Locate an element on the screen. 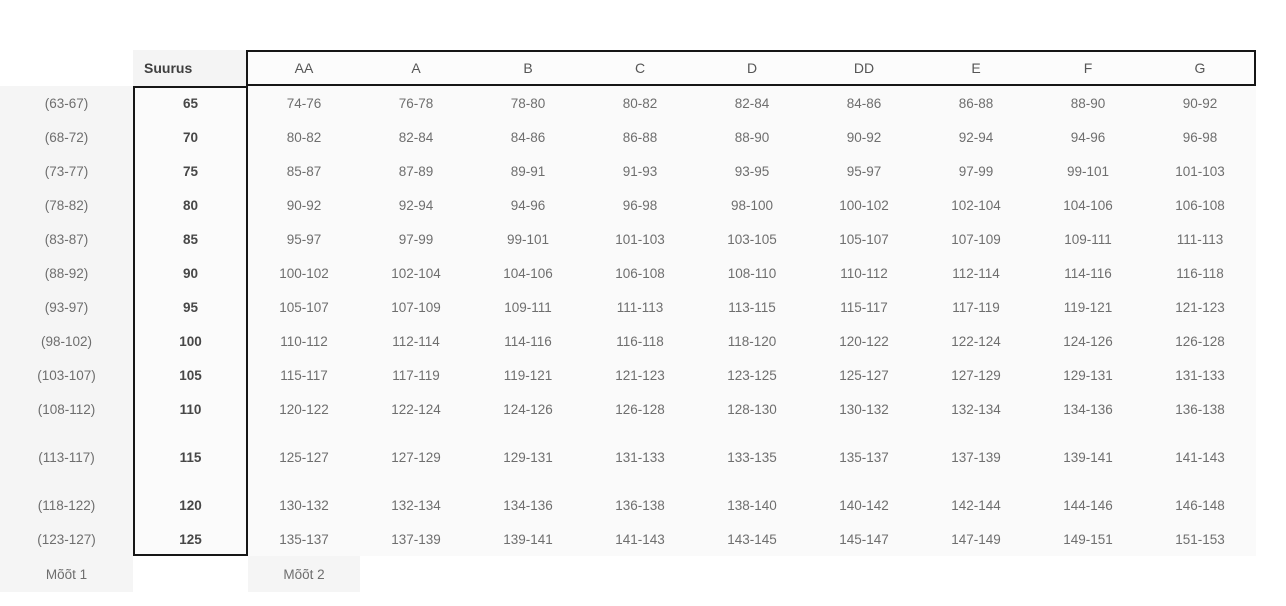  underbust-range: (93-97) is located at coordinates (66, 307).